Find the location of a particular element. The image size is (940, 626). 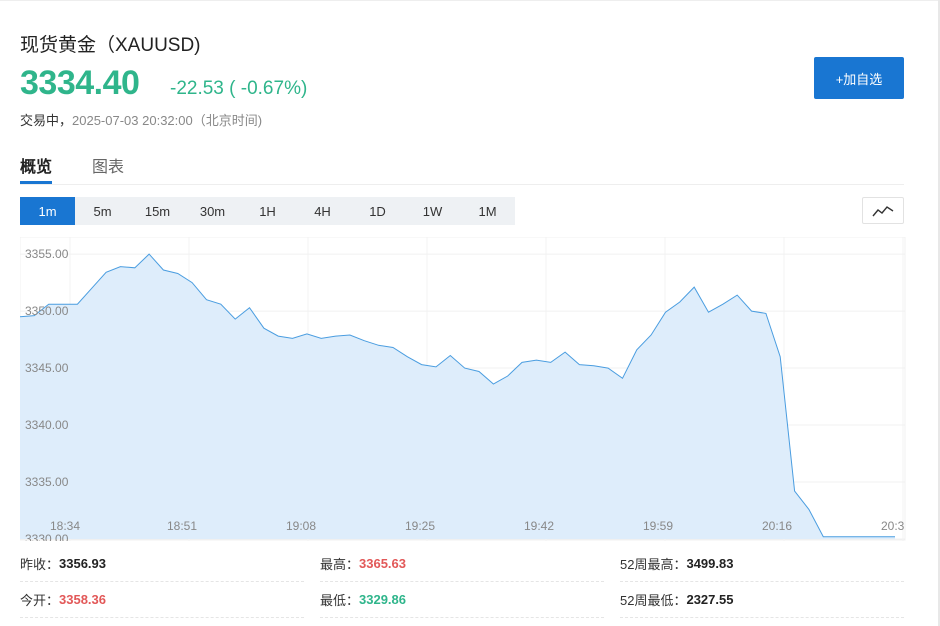

period-1h: 1H is located at coordinates (267, 211).